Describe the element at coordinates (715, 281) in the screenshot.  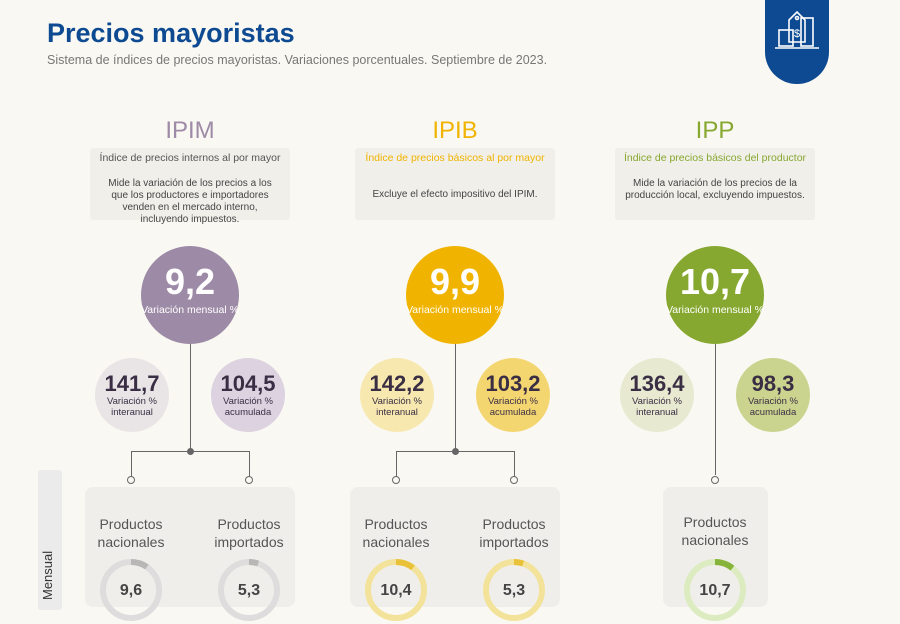
I see `monthly-value: 10,7` at that location.